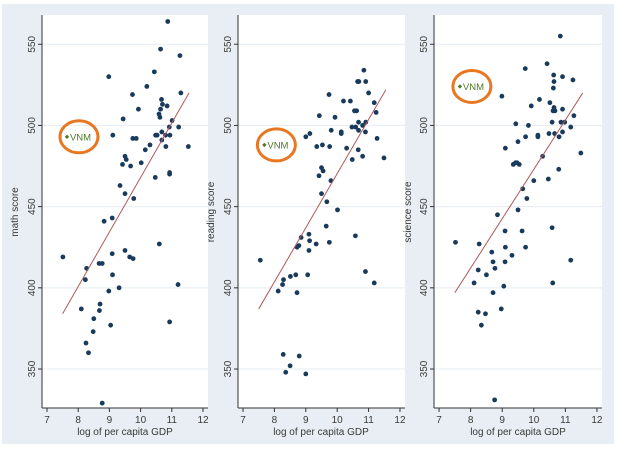 This screenshot has width=620, height=455. What do you see at coordinates (228, 125) in the screenshot?
I see `y-tick-label: 500` at bounding box center [228, 125].